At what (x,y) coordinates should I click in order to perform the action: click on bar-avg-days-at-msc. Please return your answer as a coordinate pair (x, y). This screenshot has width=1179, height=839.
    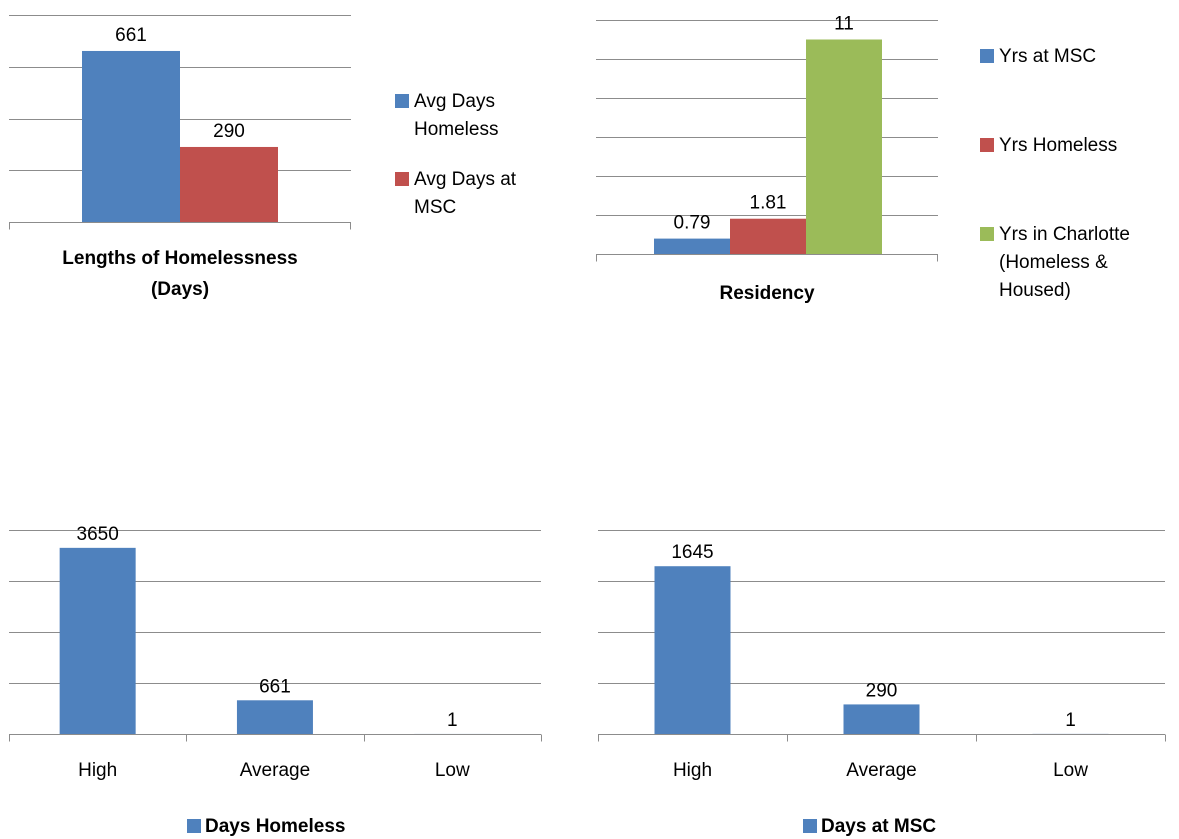
    Looking at the image, I should click on (229, 184).